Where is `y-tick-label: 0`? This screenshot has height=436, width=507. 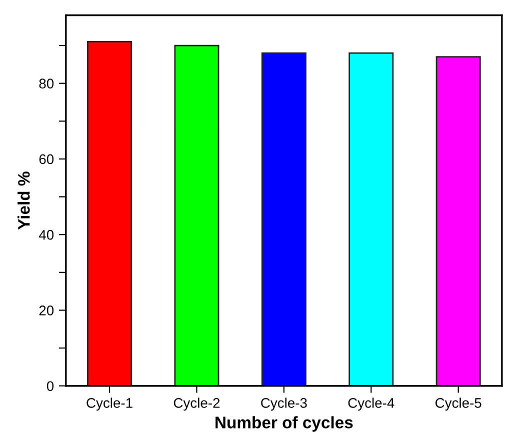
y-tick-label: 0 is located at coordinates (50, 386).